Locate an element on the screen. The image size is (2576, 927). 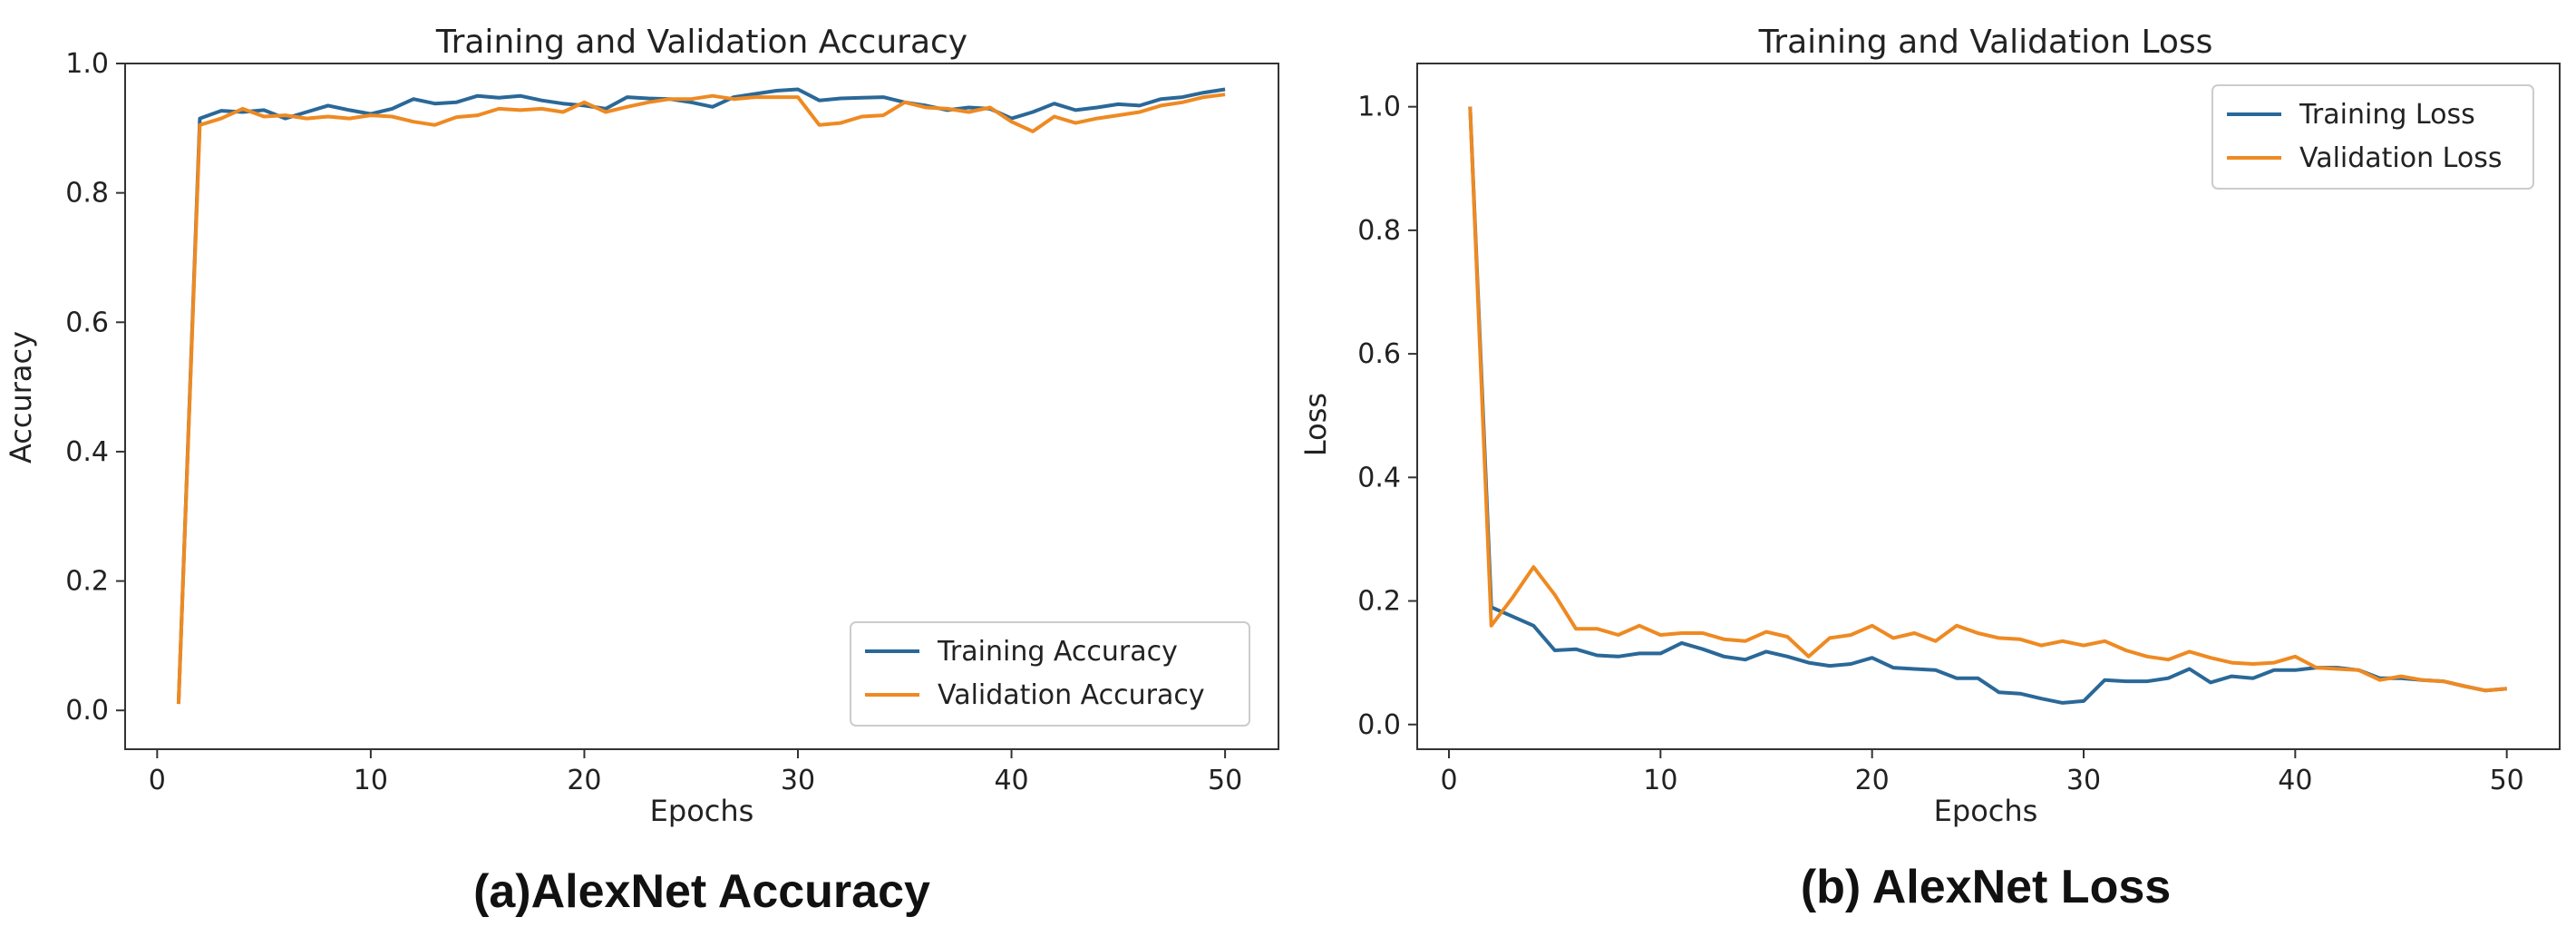
accuracy-x-tick-label: 40 is located at coordinates (1011, 780).